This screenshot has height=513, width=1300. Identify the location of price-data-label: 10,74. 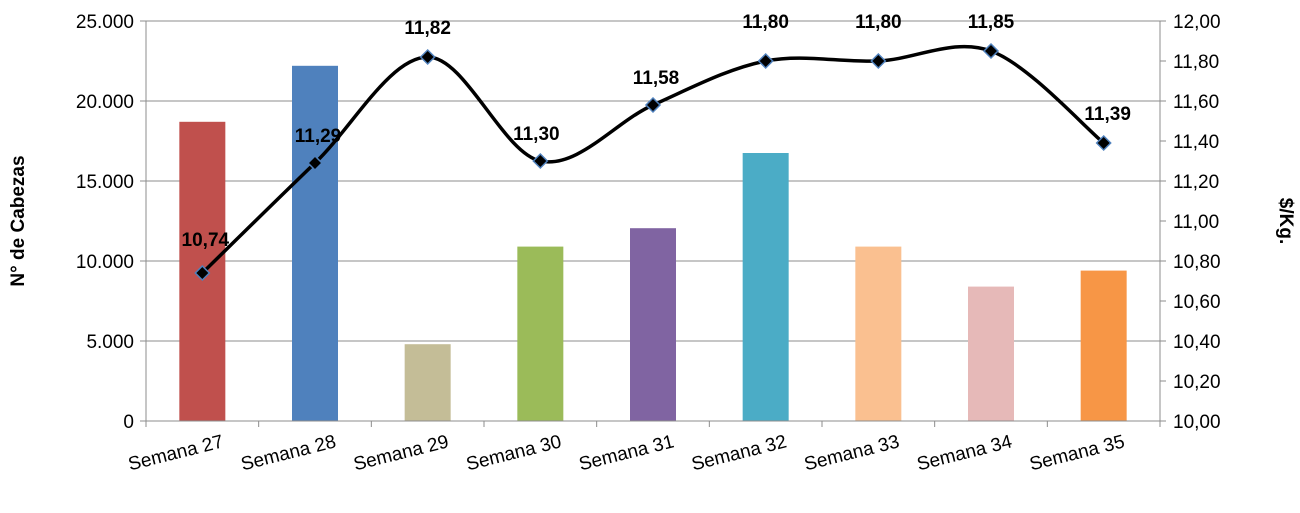
(206, 240).